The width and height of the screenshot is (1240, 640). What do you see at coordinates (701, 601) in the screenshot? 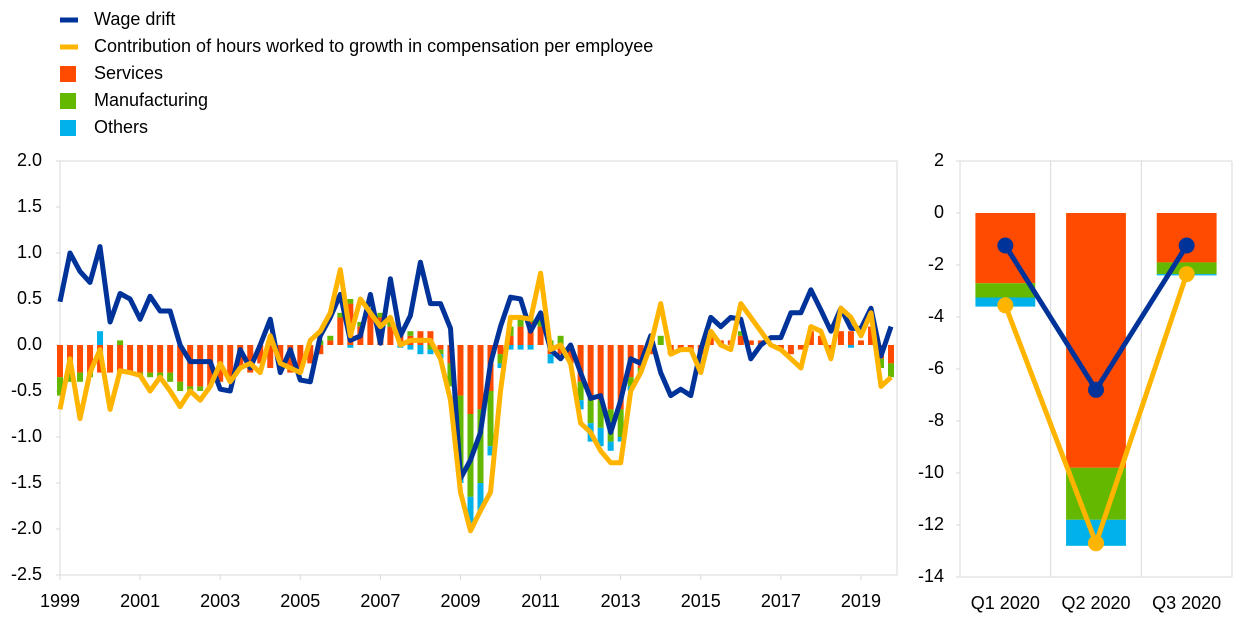
I see `x-tick-label: 2015` at bounding box center [701, 601].